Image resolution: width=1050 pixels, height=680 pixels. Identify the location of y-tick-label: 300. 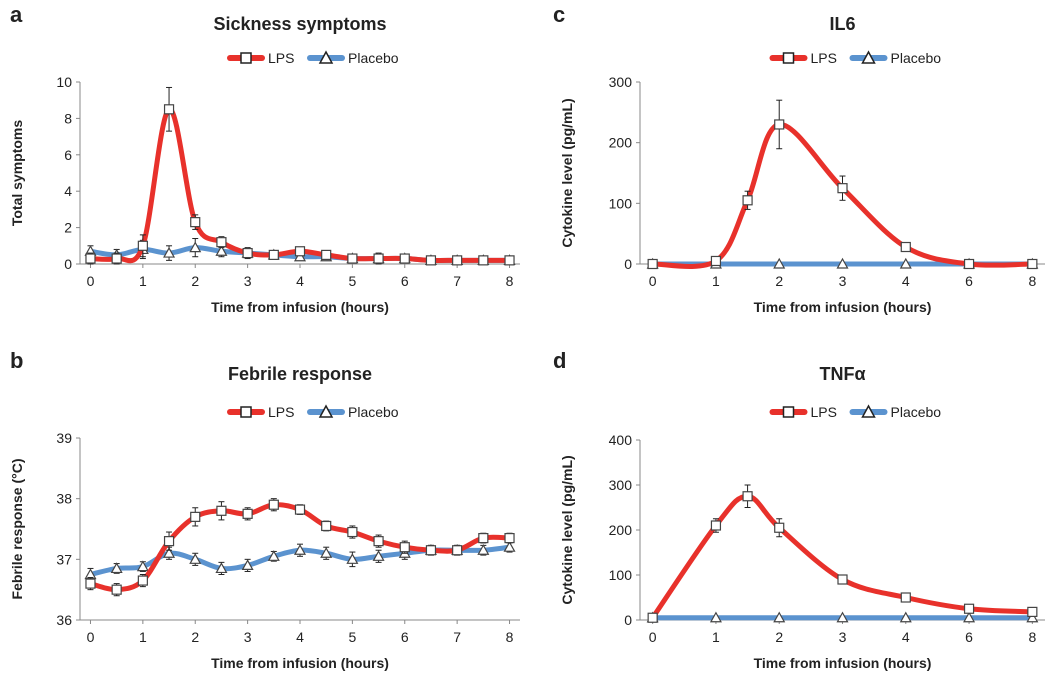
(621, 485).